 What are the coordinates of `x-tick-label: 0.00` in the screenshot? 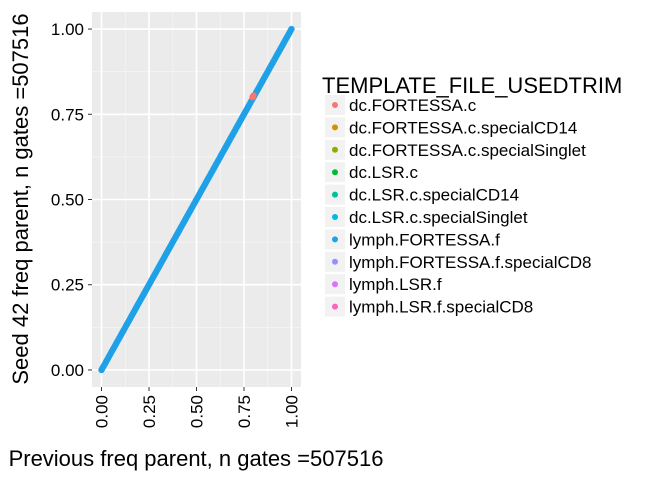 It's located at (102, 411).